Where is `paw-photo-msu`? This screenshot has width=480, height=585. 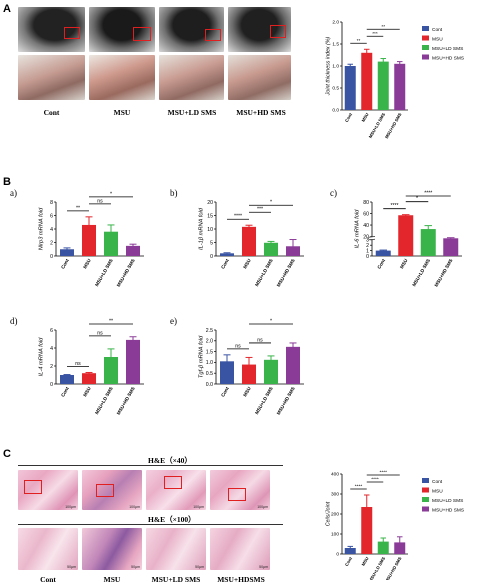
paw-photo-msu is located at coordinates (122, 29).